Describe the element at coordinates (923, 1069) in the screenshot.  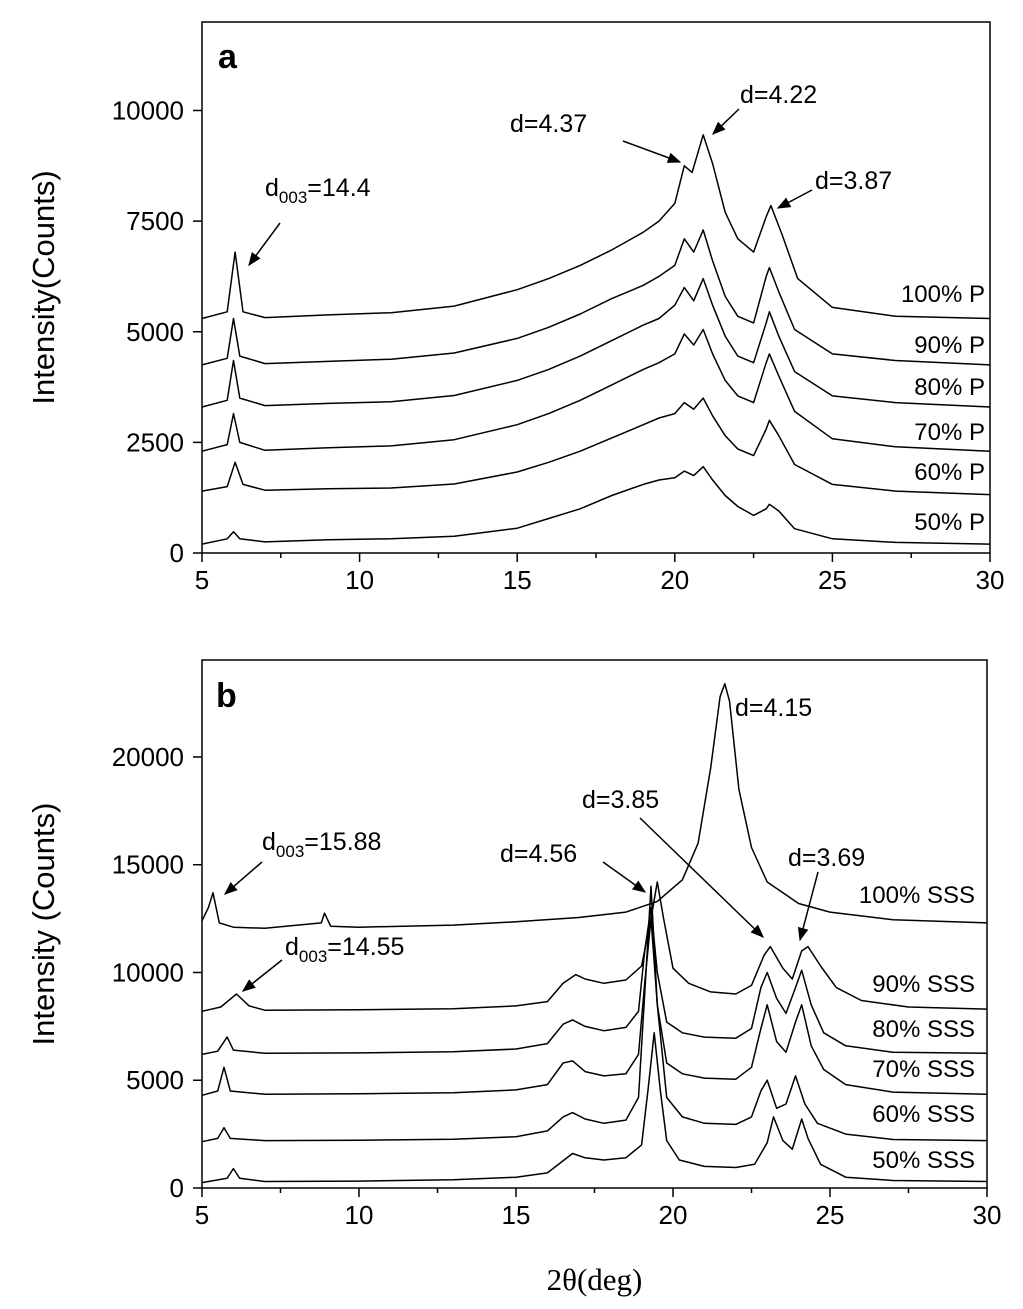
I see `series-label: 70% SSS` at that location.